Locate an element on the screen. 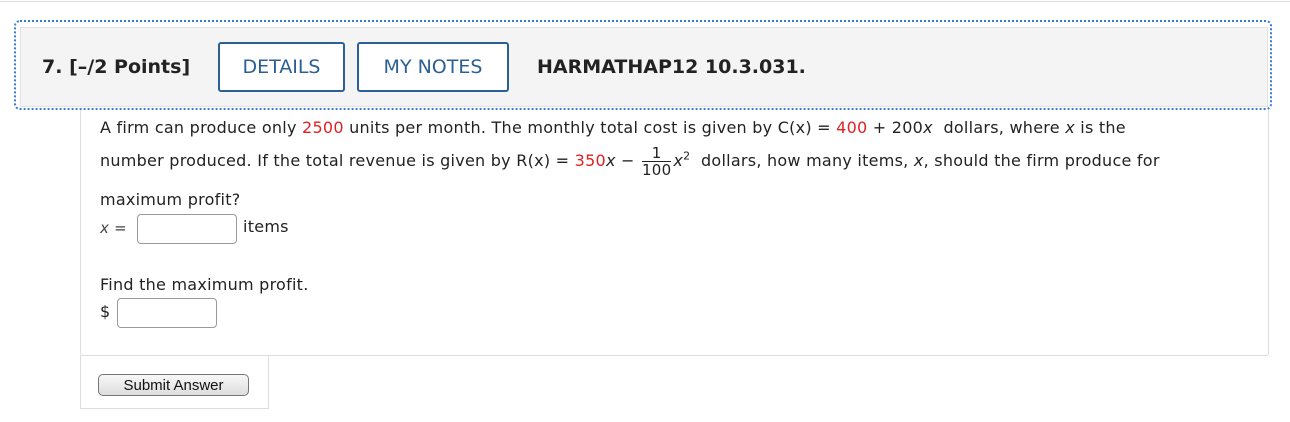 This screenshot has height=422, width=1290. question-number-points: 7. [–/2 Points] is located at coordinates (116, 67).